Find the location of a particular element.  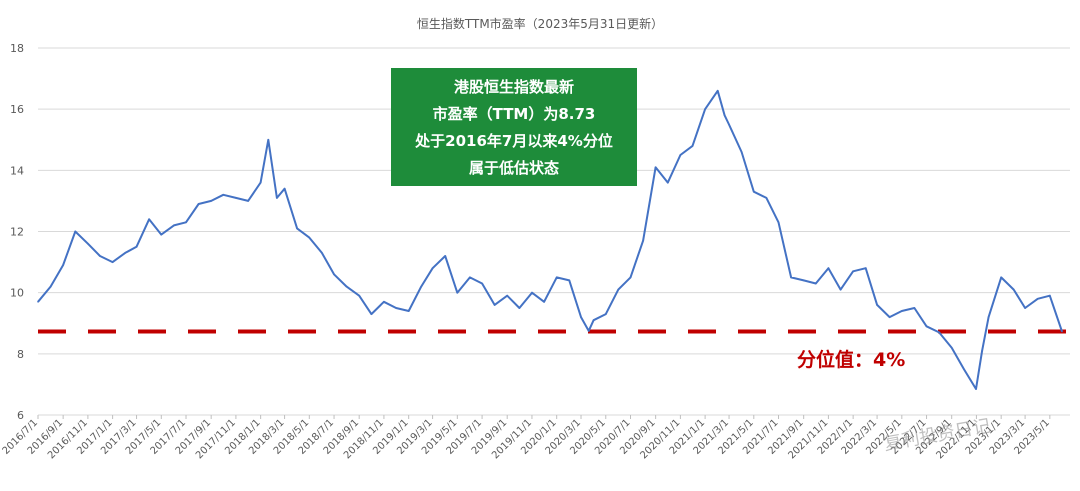

callout-line: 属于低估状态 is located at coordinates (514, 168).